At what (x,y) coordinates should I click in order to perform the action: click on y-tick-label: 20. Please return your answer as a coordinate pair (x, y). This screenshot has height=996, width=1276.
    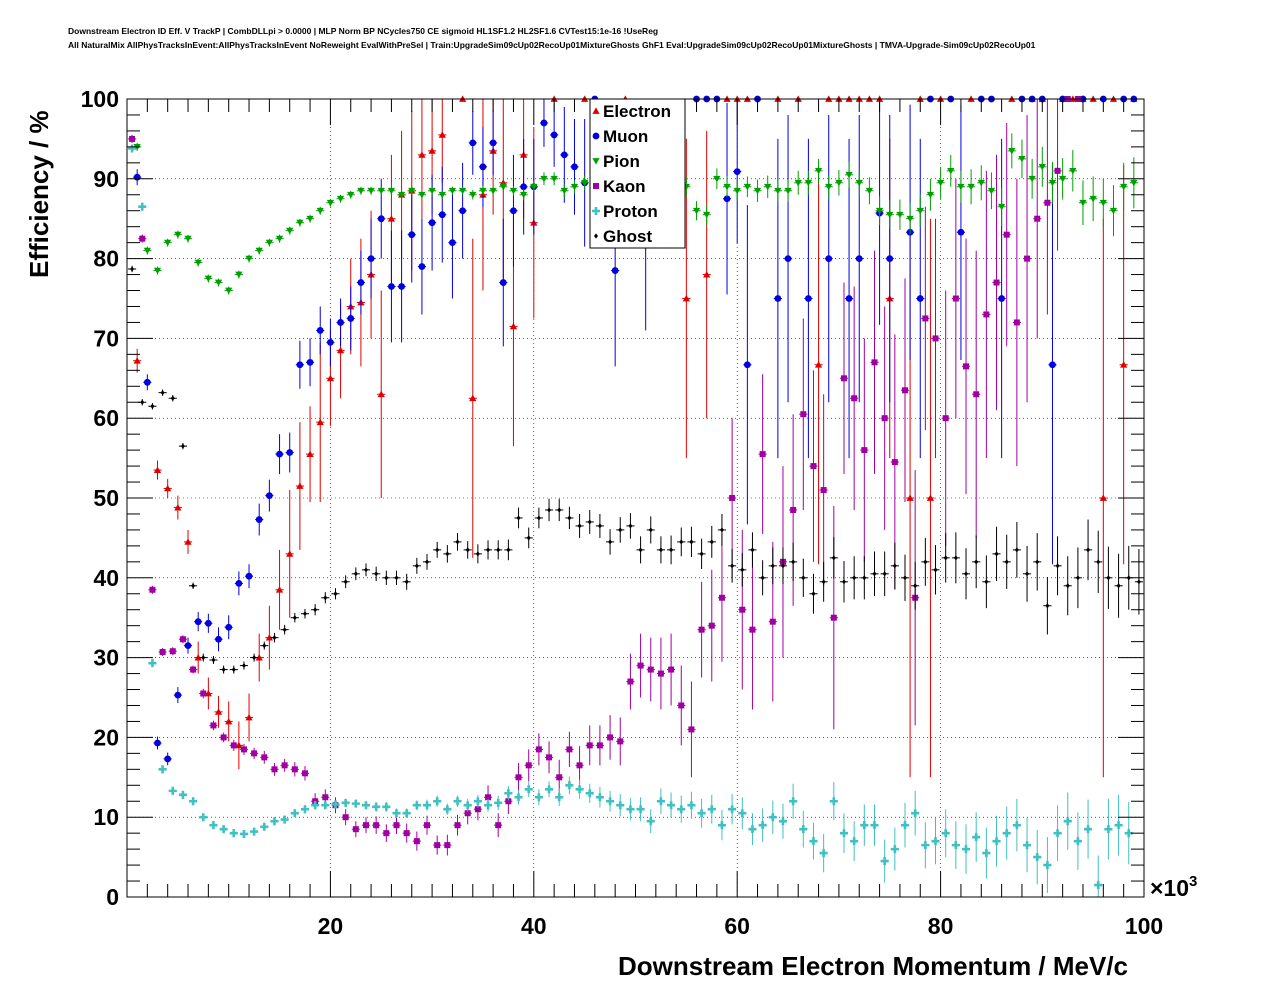
    Looking at the image, I should click on (106, 737).